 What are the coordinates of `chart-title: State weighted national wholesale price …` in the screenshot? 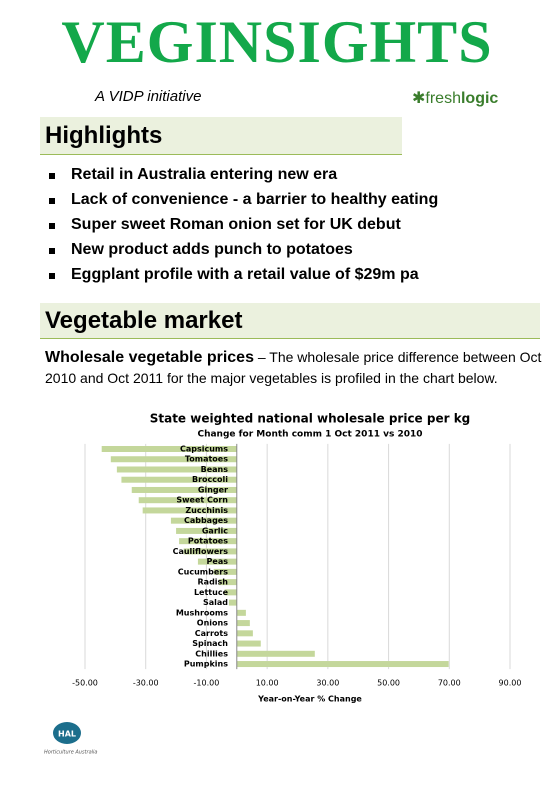 It's located at (310, 419).